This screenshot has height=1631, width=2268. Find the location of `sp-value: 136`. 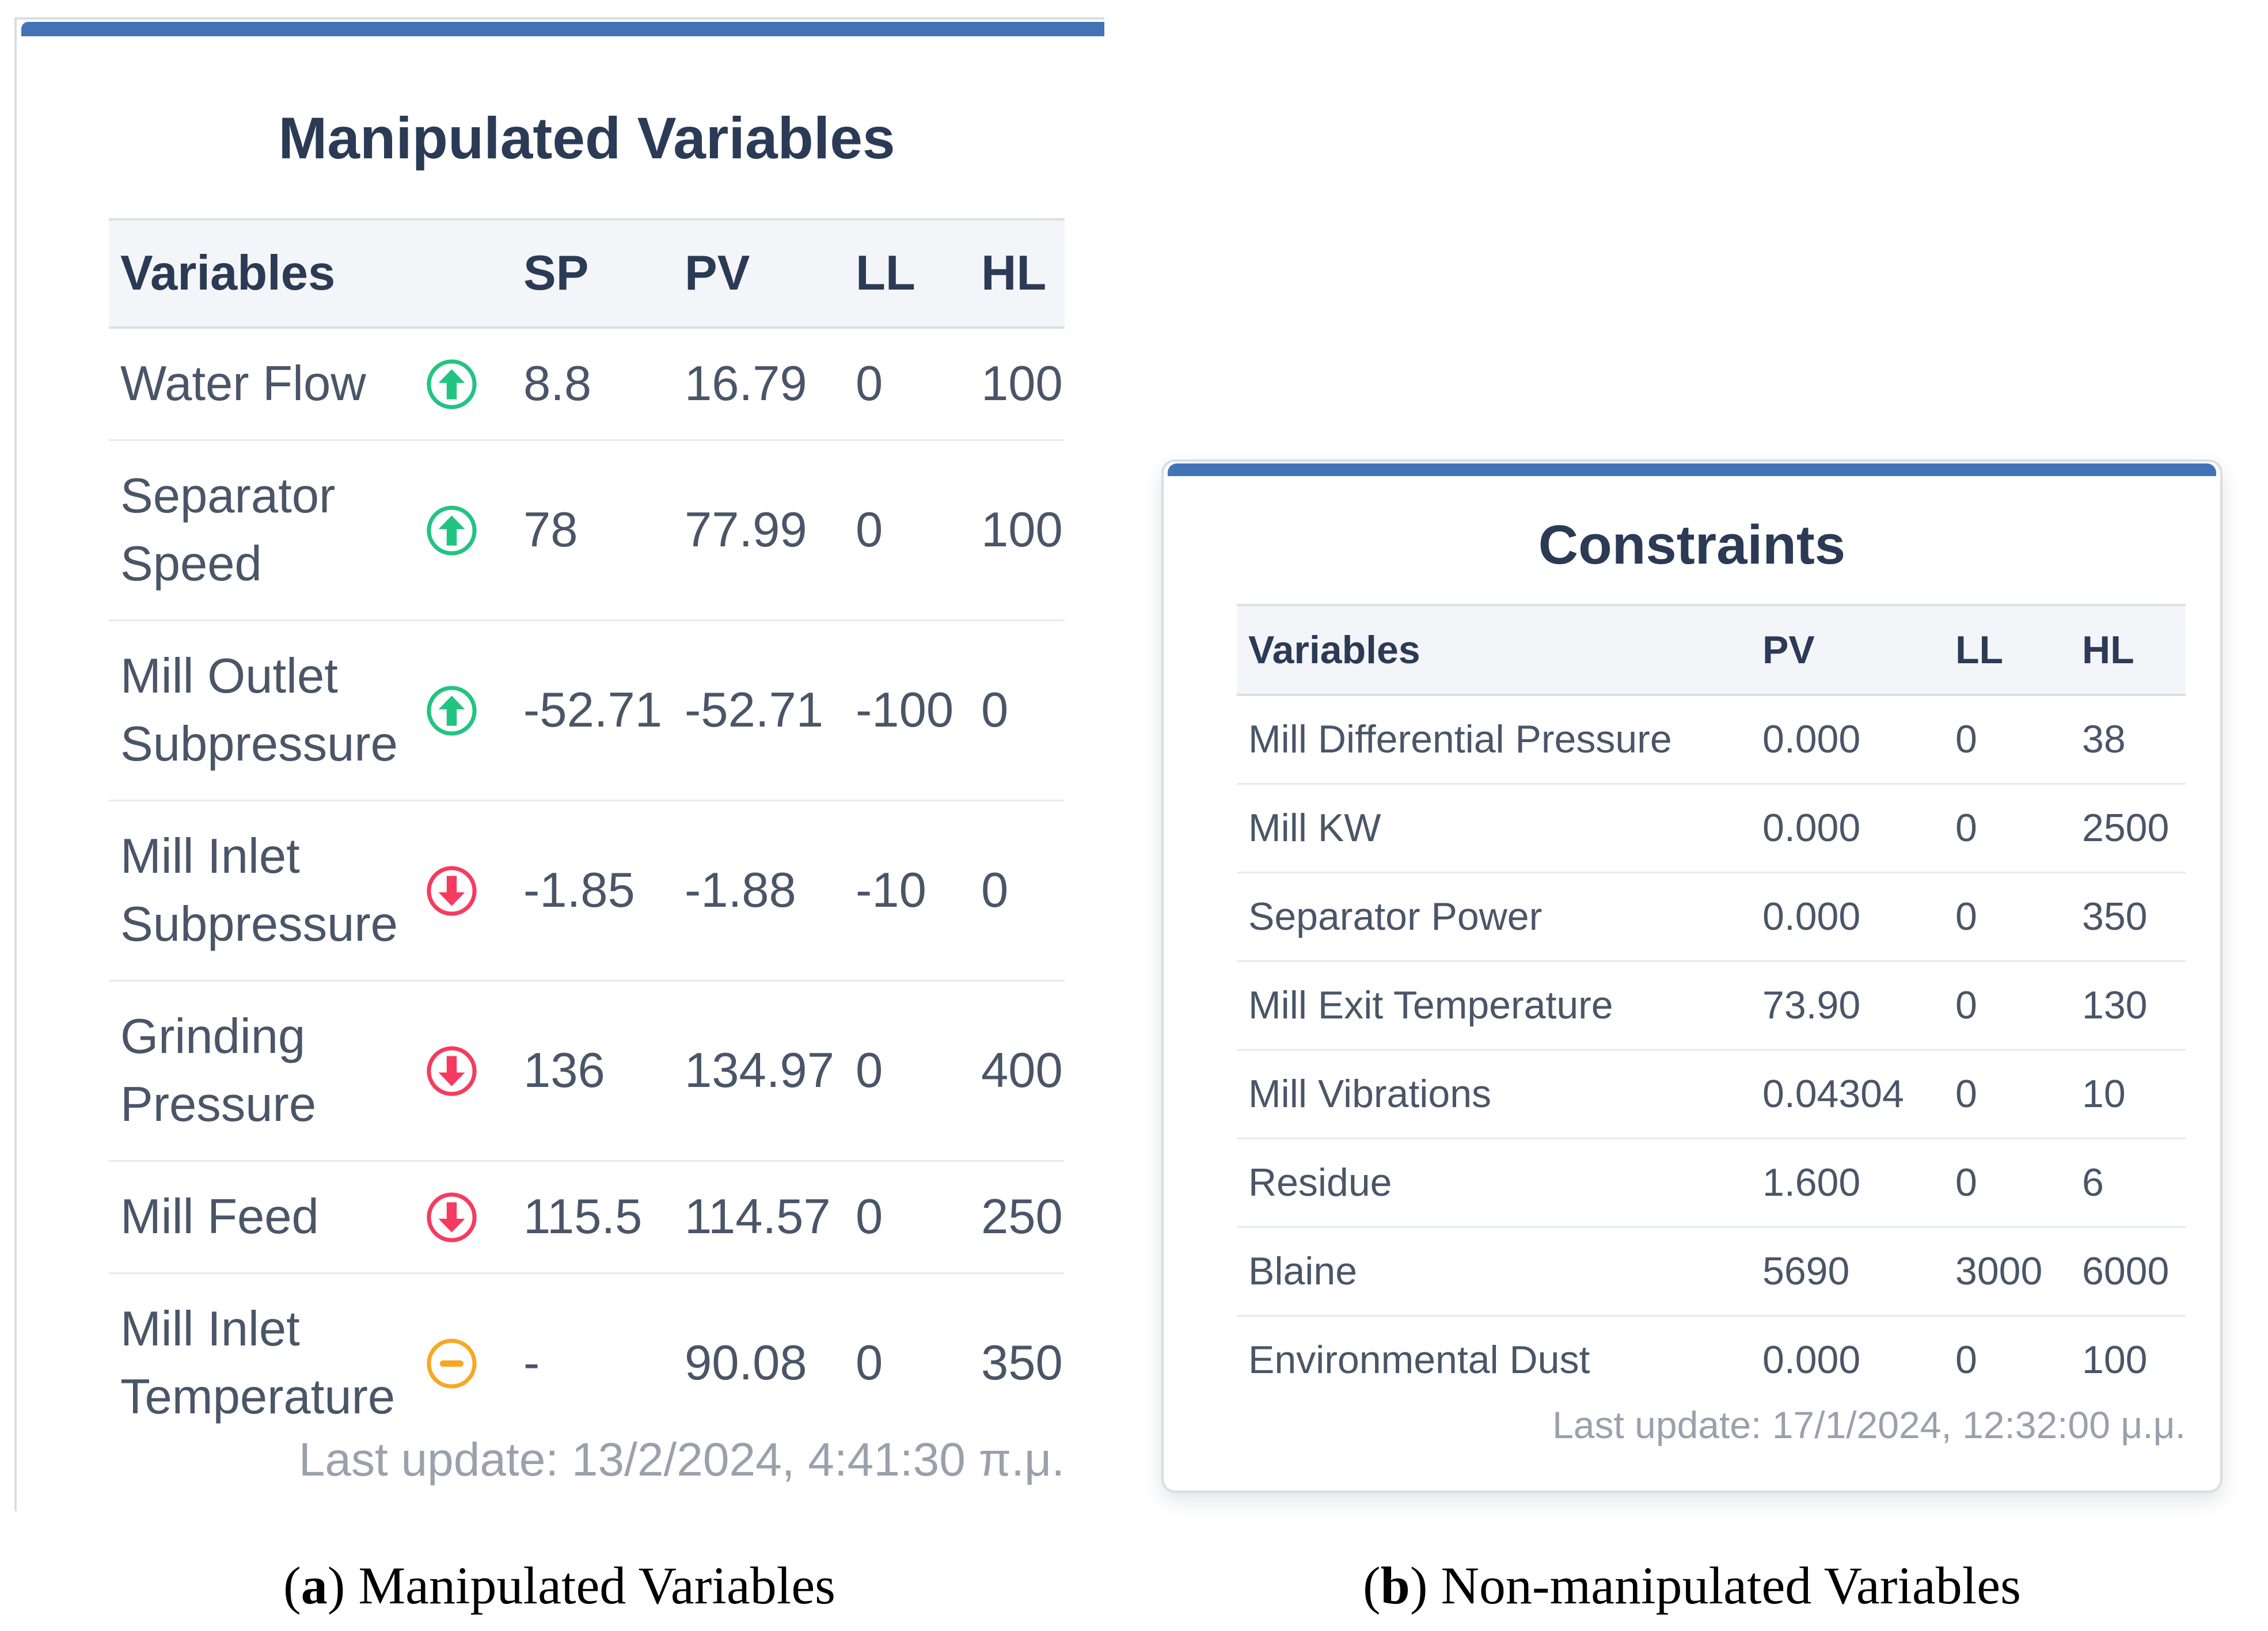

sp-value: 136 is located at coordinates (564, 1070).